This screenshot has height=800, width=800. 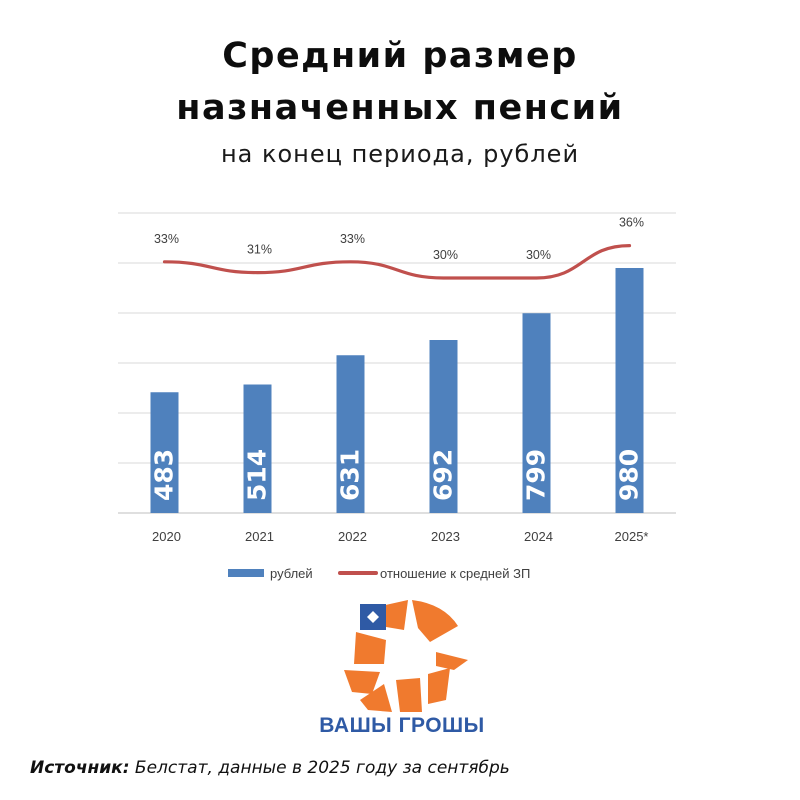 What do you see at coordinates (80, 768) in the screenshot?
I see `source-label: Источник:` at bounding box center [80, 768].